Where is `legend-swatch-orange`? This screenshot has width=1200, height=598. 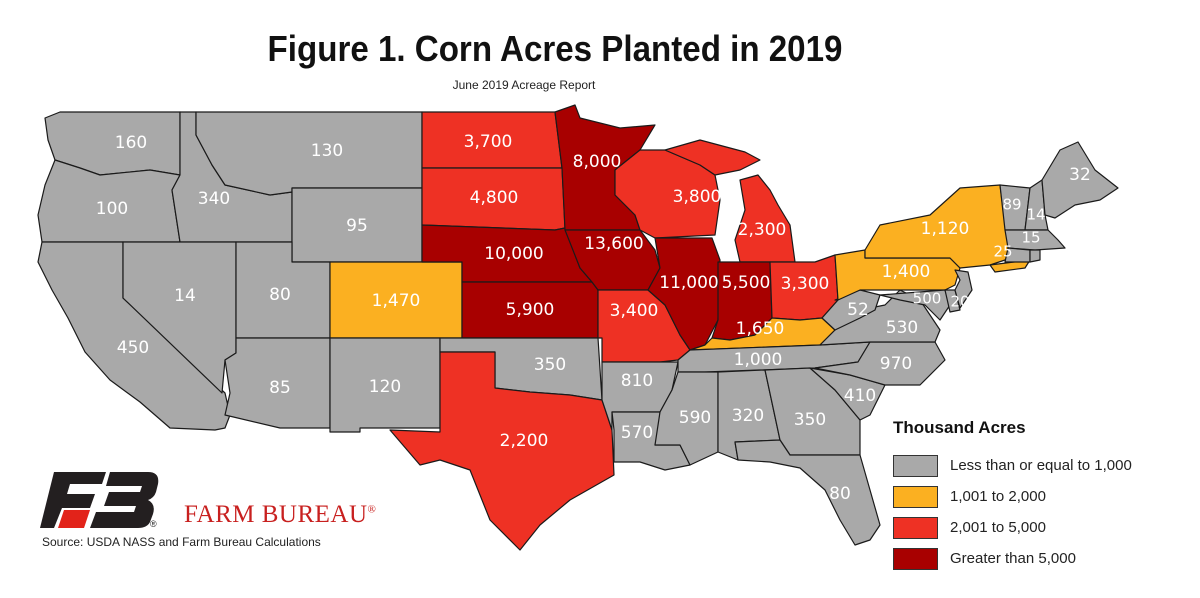
legend-swatch-orange is located at coordinates (915, 496).